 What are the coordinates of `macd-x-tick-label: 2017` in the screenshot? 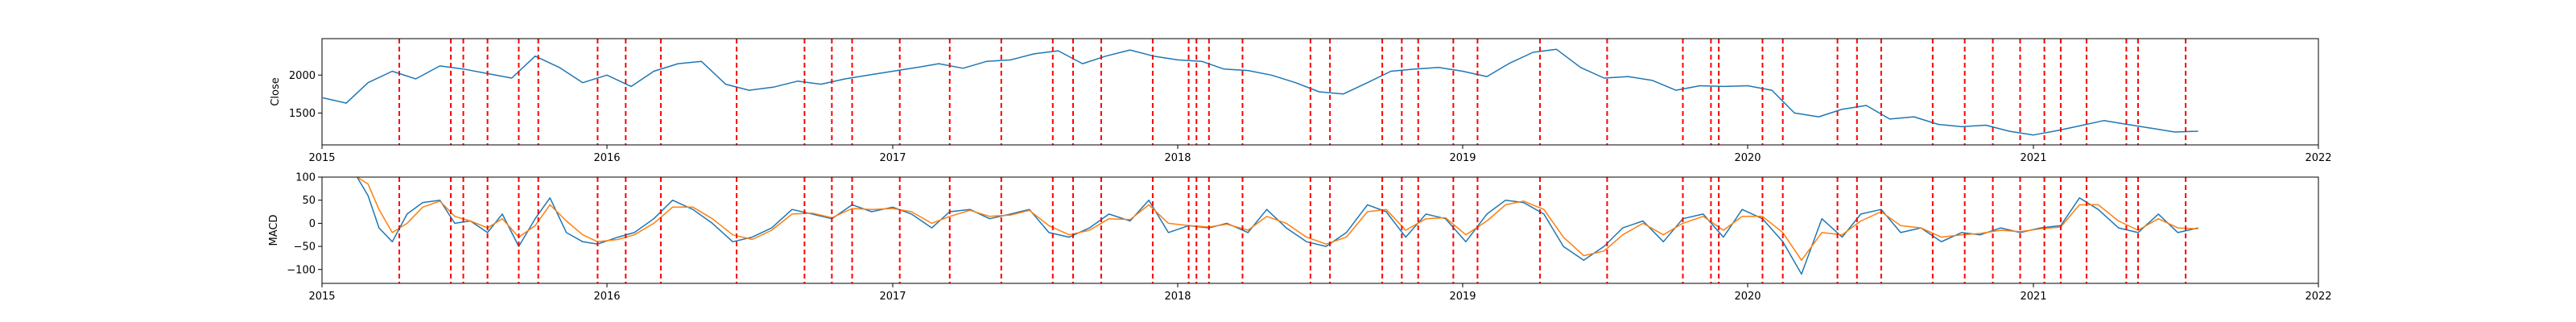 It's located at (892, 297).